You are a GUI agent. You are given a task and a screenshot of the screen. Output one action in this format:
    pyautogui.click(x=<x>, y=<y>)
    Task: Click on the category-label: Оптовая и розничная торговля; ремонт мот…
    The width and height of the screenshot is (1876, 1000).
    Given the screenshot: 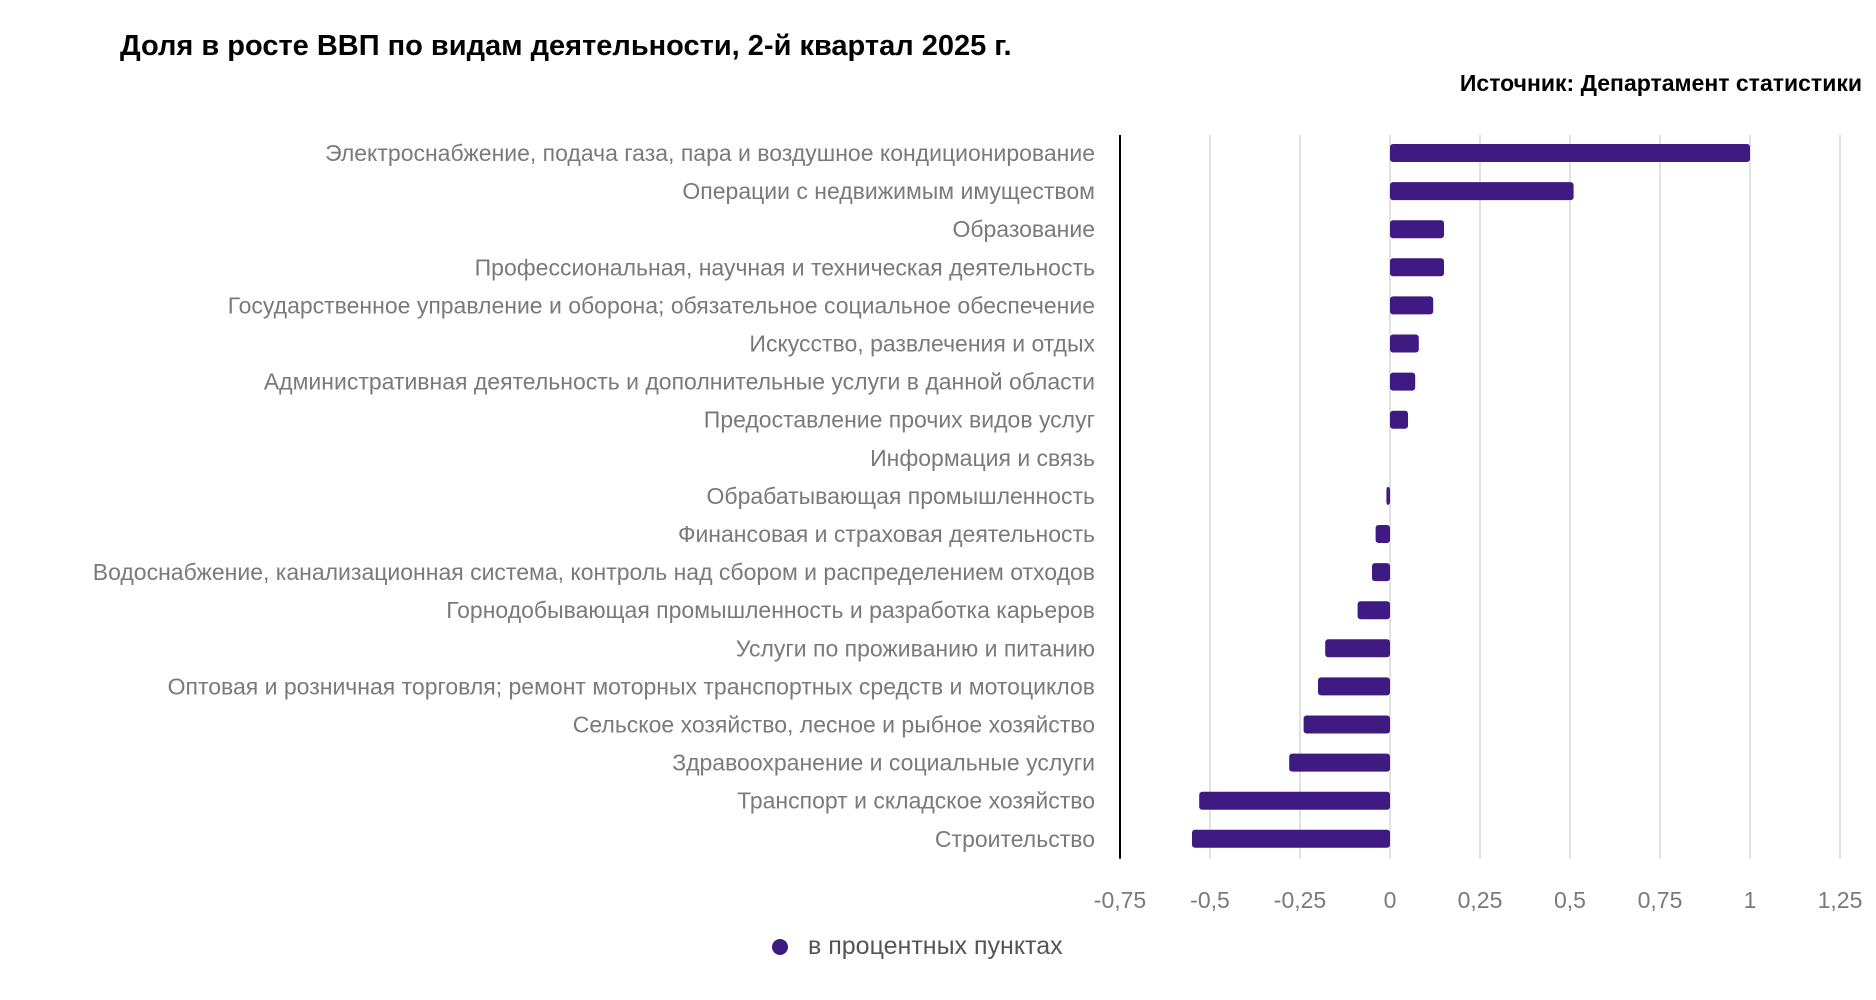 What is the action you would take?
    pyautogui.click(x=631, y=686)
    